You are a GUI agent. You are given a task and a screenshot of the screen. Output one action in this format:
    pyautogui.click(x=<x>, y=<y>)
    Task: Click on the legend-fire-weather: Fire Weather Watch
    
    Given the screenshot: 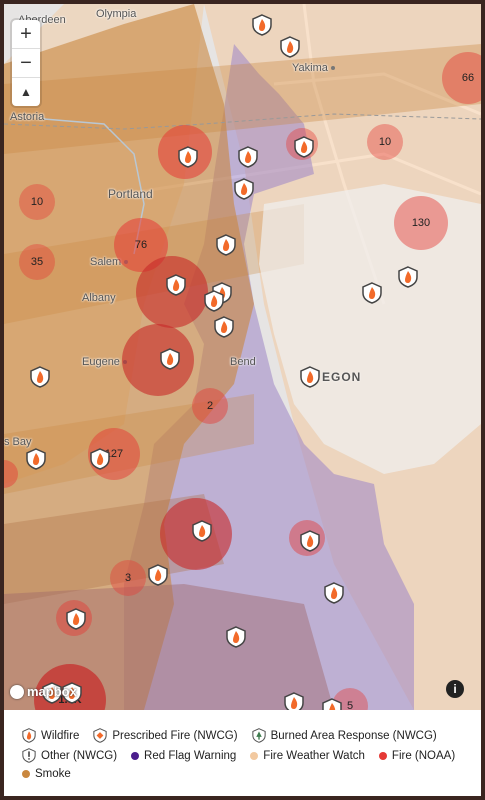 What is the action you would take?
    pyautogui.click(x=307, y=756)
    